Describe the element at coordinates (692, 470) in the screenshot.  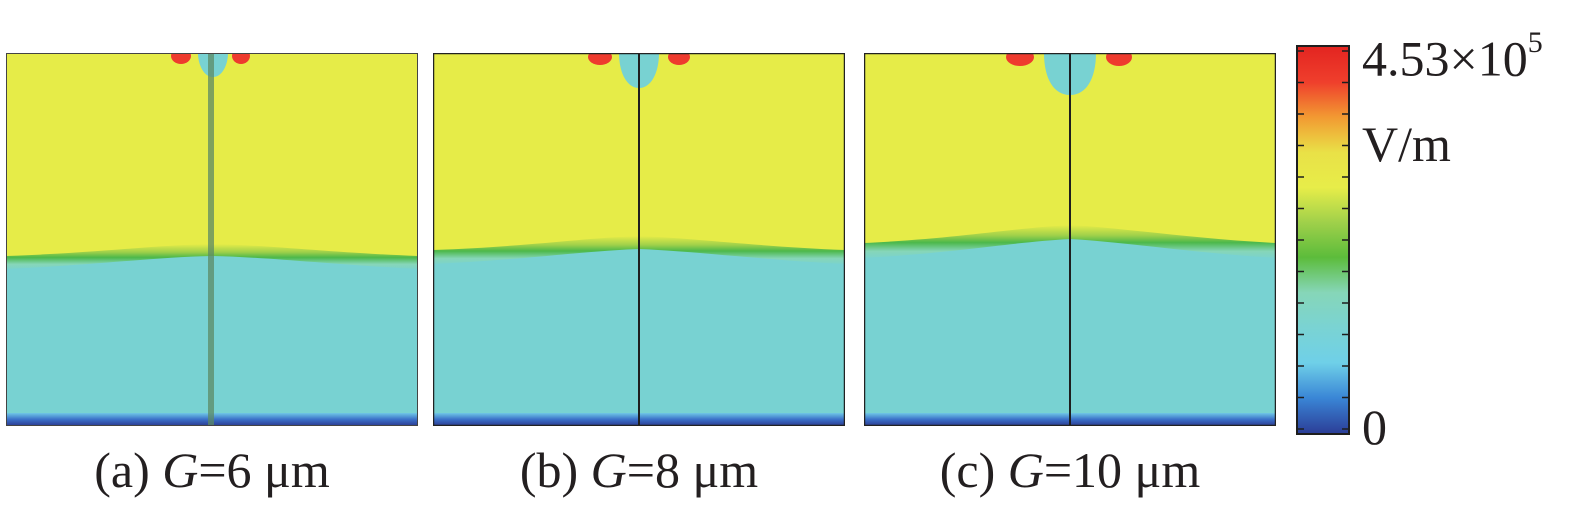
I see `caption-b-value: =8 μm` at that location.